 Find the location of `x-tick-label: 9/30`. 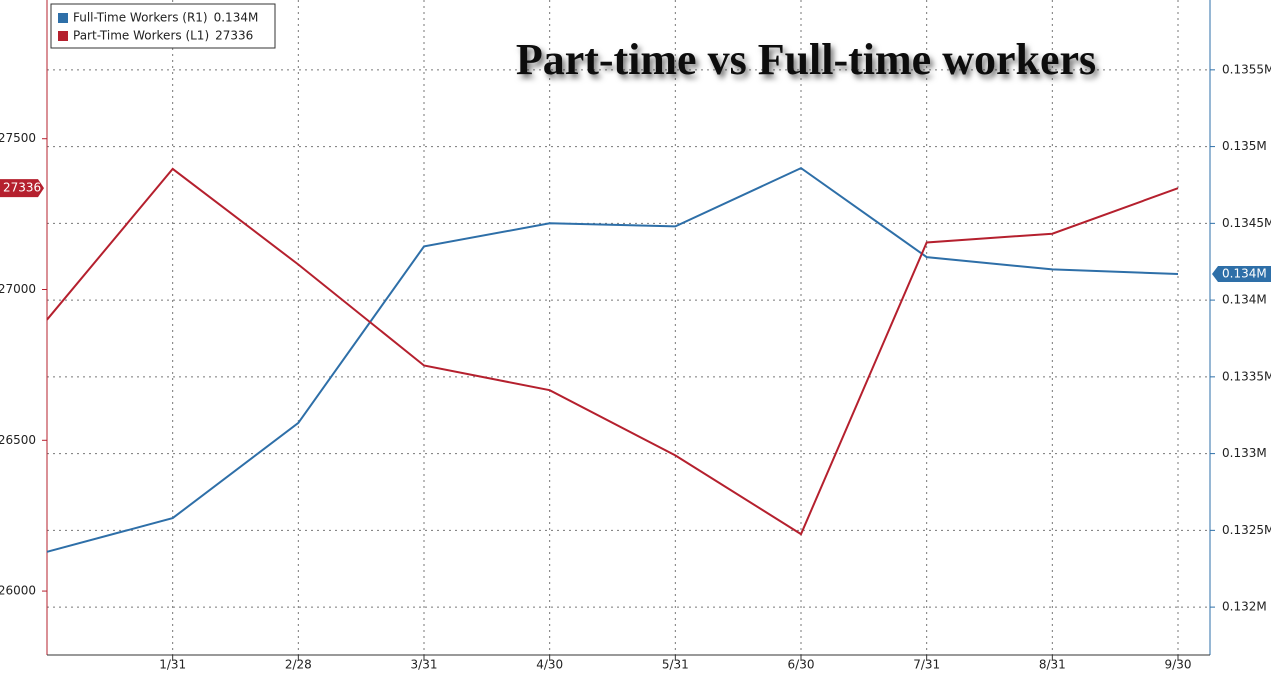

x-tick-label: 9/30 is located at coordinates (1178, 665).